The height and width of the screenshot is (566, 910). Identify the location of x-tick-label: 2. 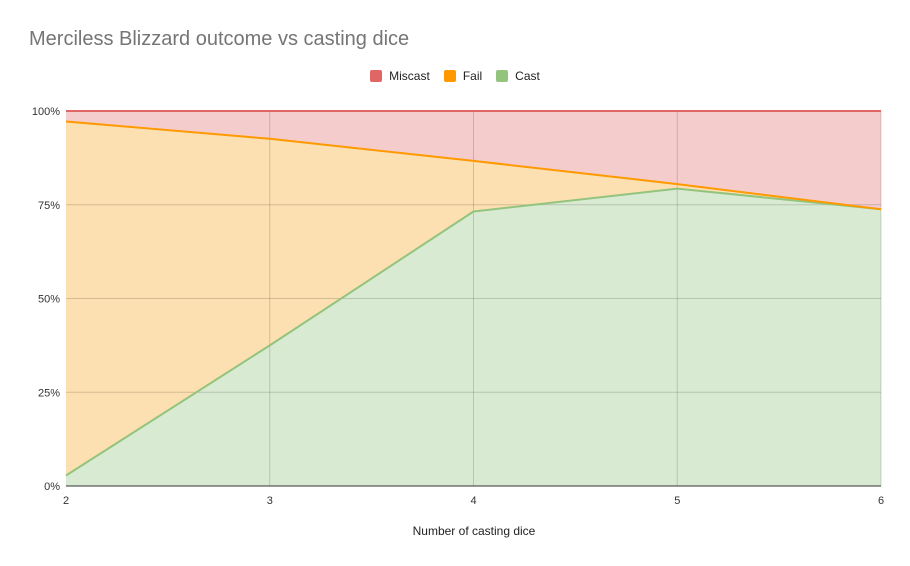
(66, 501).